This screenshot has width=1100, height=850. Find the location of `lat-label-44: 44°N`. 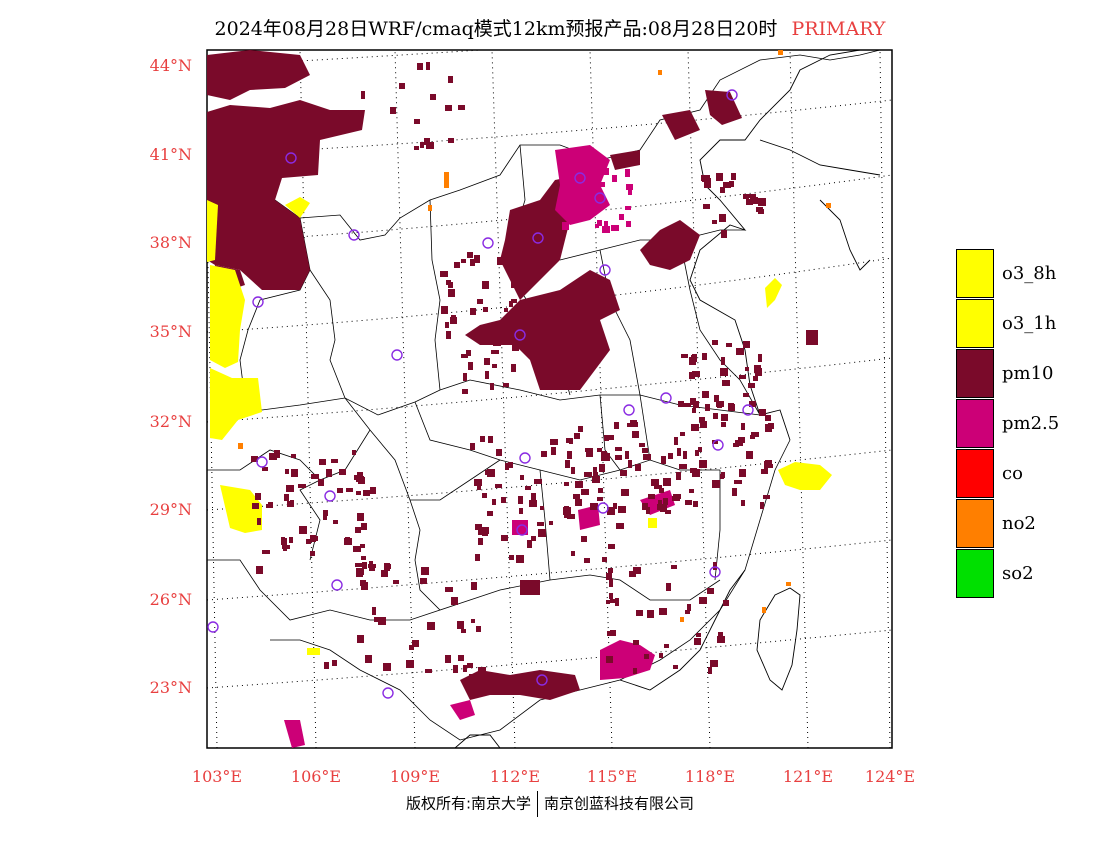

lat-label-44: 44°N is located at coordinates (170, 65).